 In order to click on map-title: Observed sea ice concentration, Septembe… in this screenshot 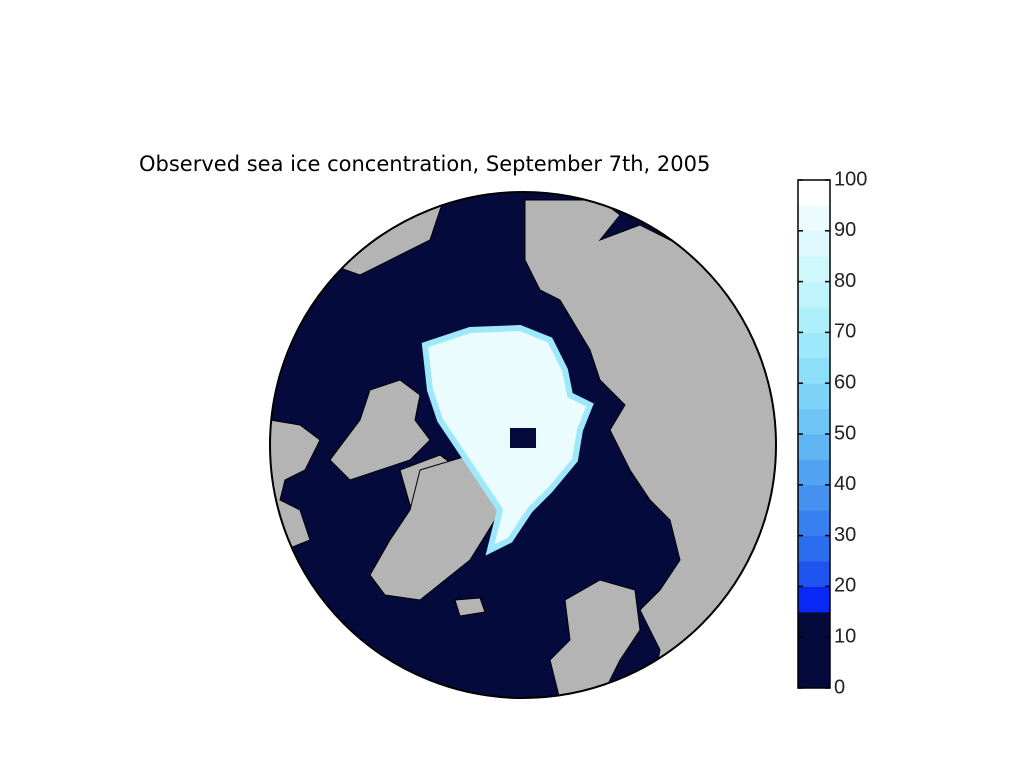, I will do `click(424, 164)`.